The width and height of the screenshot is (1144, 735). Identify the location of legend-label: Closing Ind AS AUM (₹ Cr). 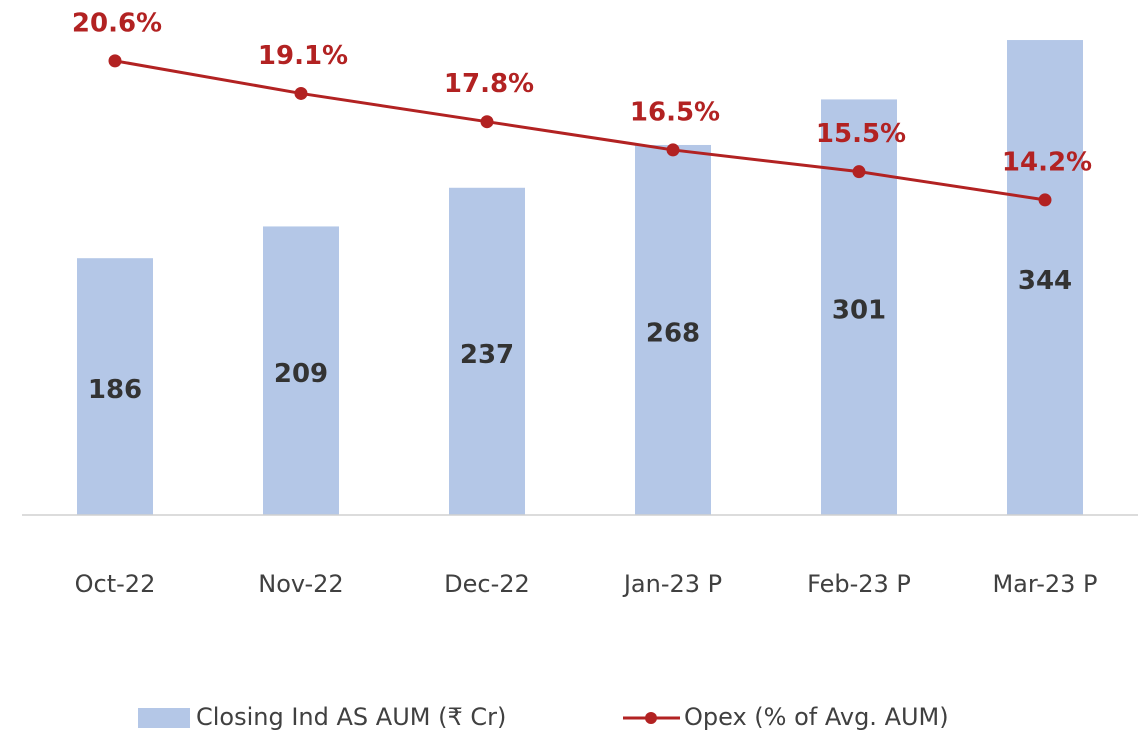
(351, 717).